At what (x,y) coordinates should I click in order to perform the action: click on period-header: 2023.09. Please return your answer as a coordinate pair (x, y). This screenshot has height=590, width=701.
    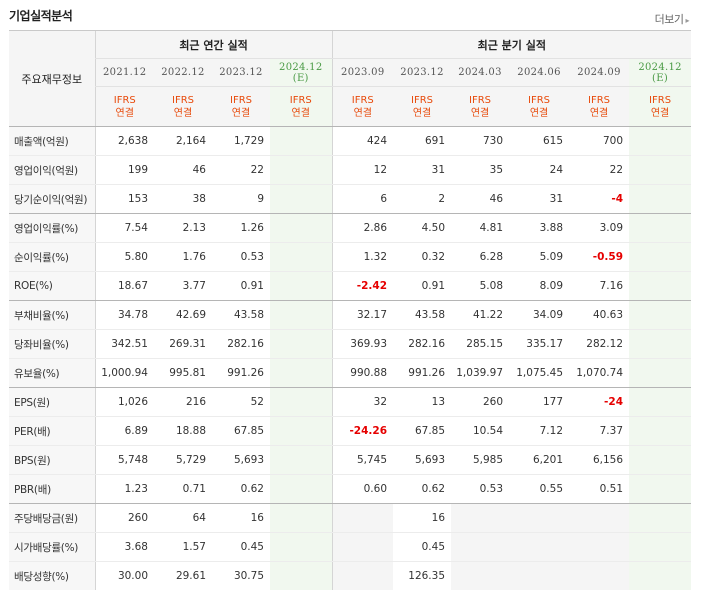
    Looking at the image, I should click on (362, 73).